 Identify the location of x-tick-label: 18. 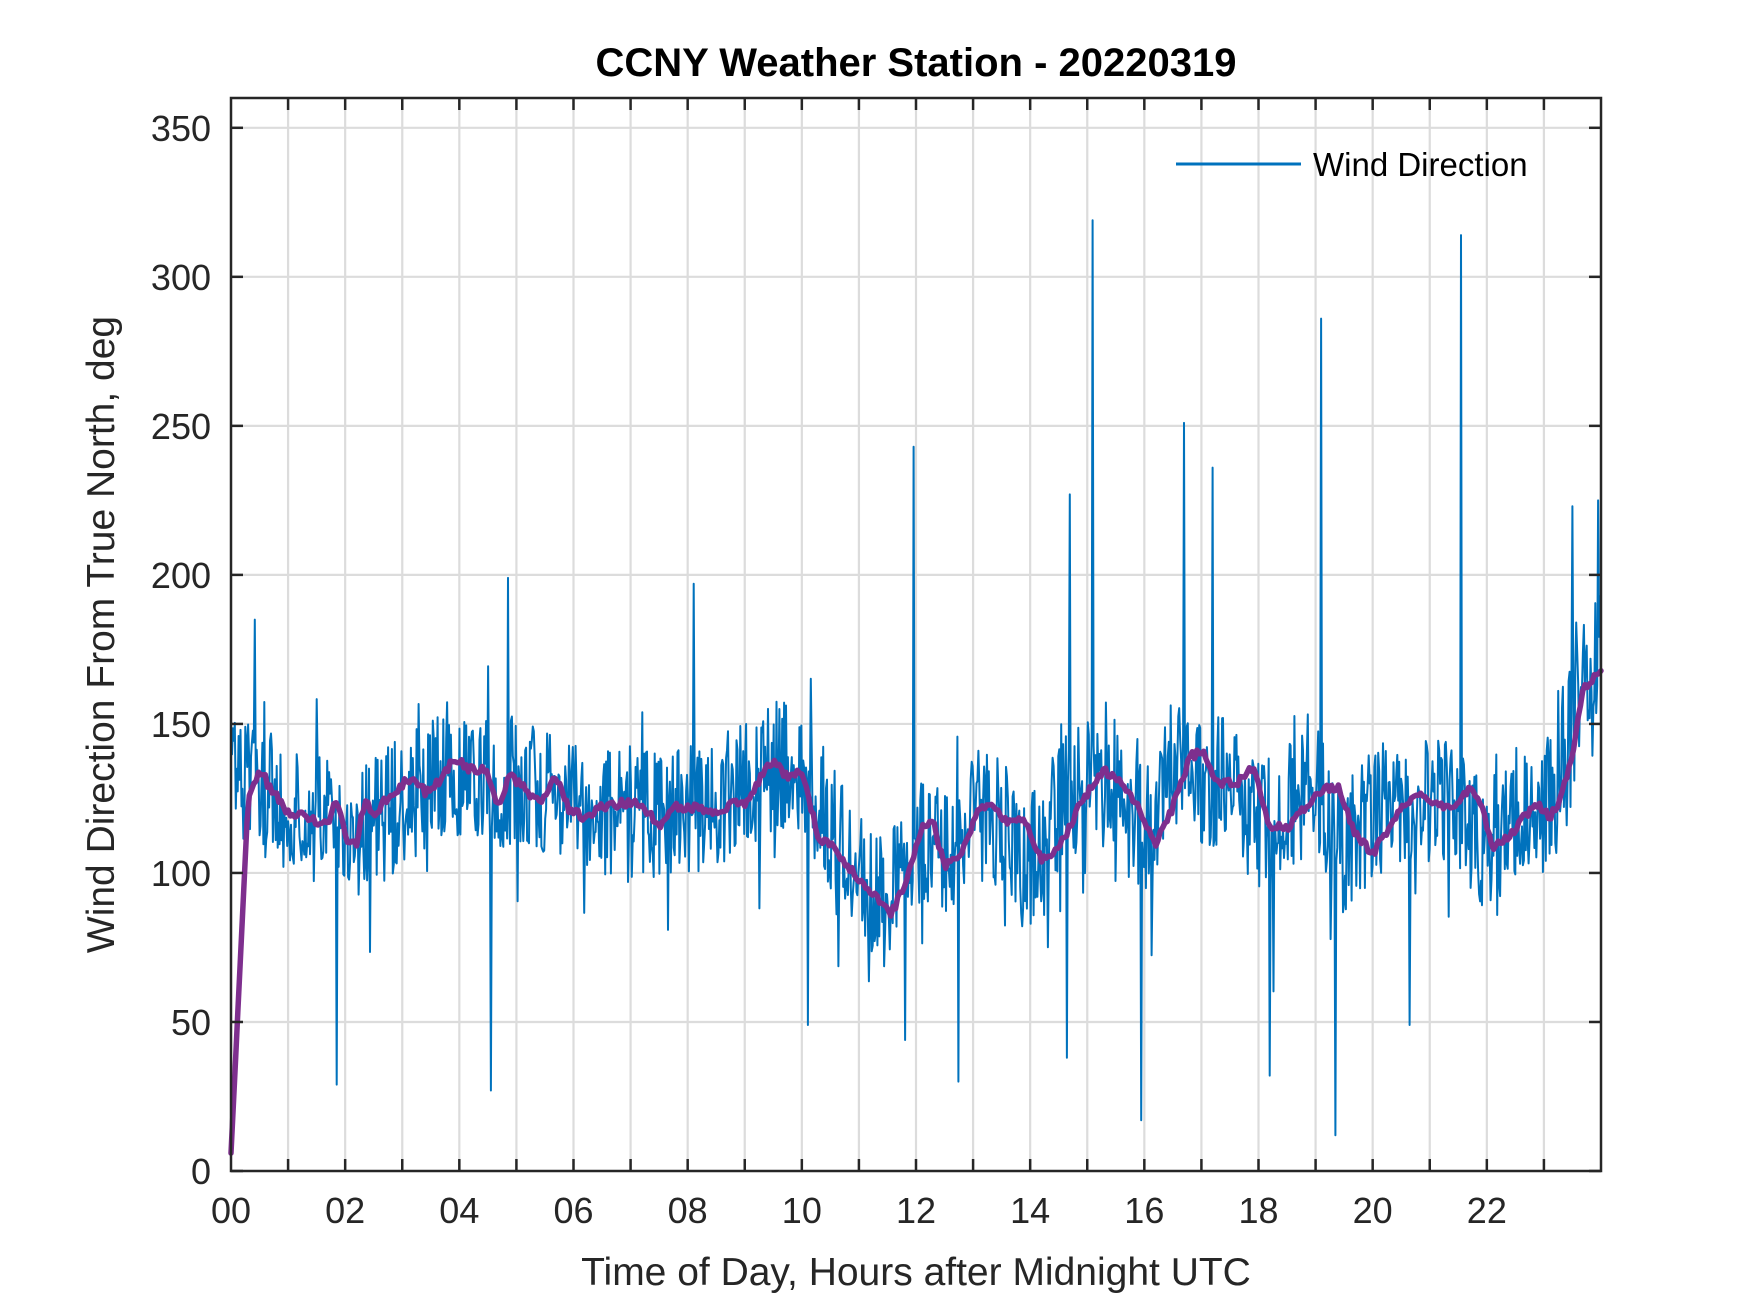
(1258, 1210).